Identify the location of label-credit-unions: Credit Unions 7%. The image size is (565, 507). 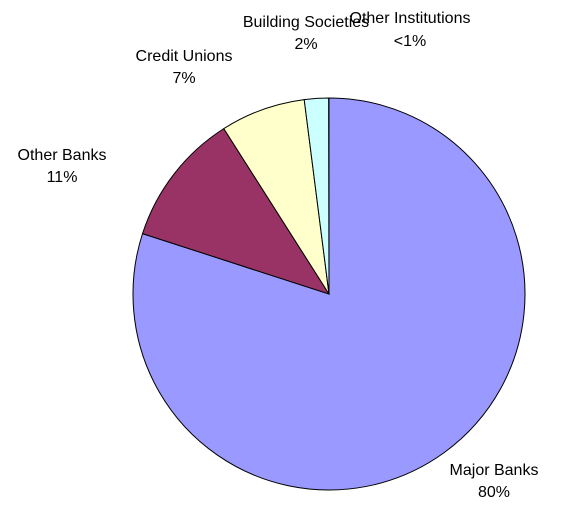
(184, 67).